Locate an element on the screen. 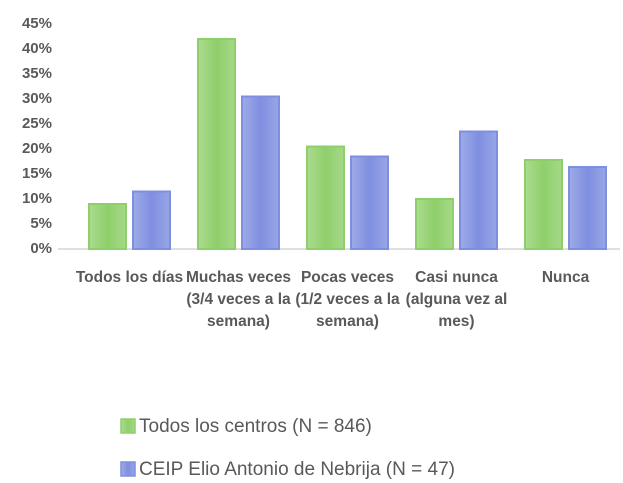 The width and height of the screenshot is (623, 483). x-tick-label: Muchas veces (3/4 veces a la semana) is located at coordinates (238, 299).